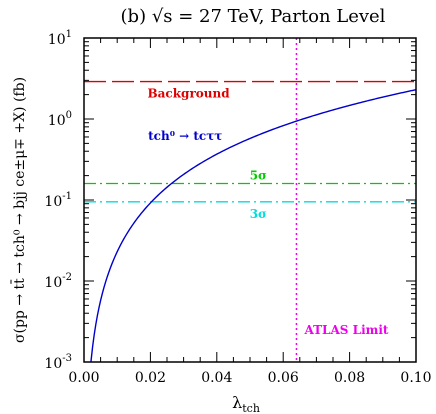  Describe the element at coordinates (258, 214) in the screenshot. I see `label-3-: 3σ` at that location.